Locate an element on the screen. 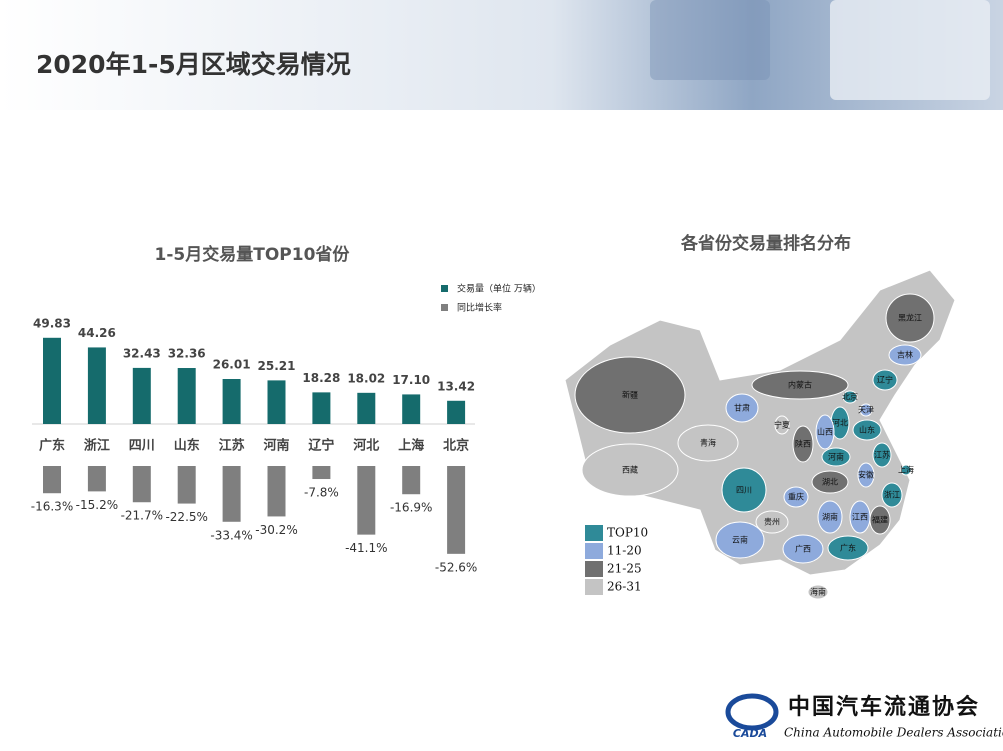  legend-label: 26-31 is located at coordinates (624, 587).